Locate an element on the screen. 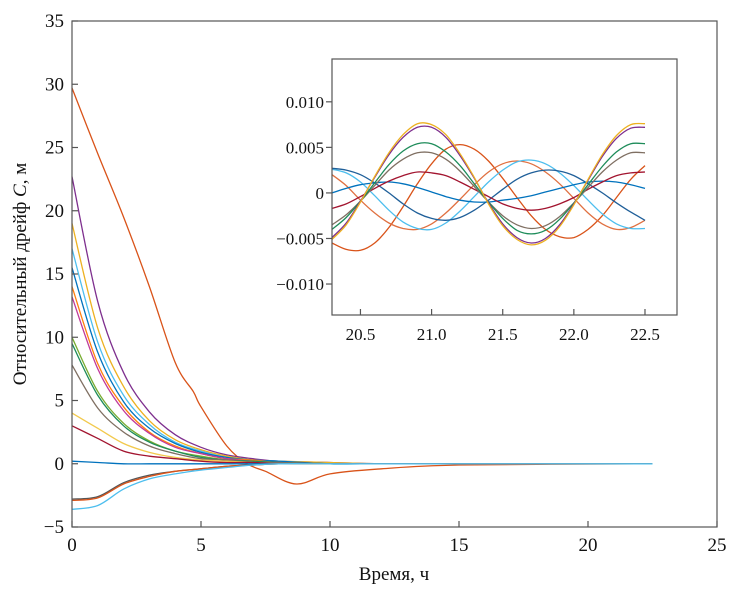  x-tick-label: 15 is located at coordinates (459, 545).